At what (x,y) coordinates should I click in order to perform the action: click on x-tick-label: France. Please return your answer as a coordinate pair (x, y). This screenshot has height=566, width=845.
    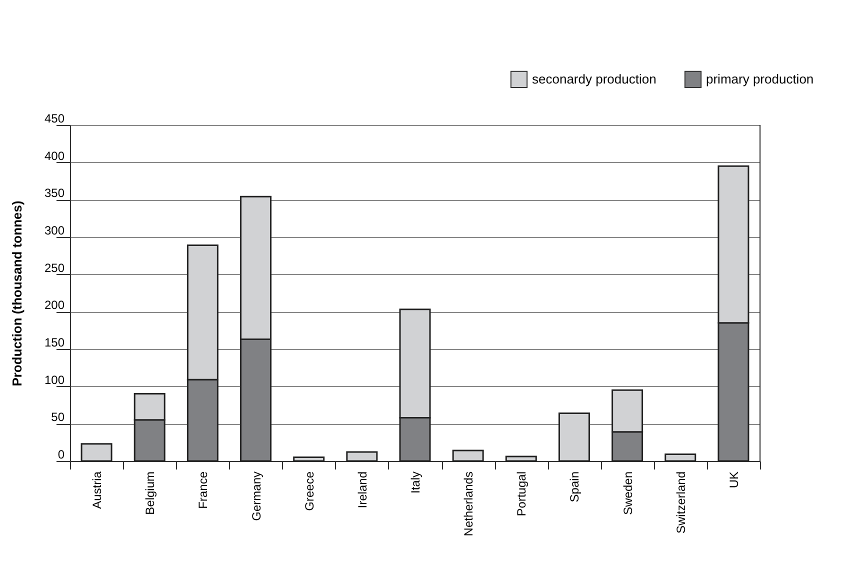
    Looking at the image, I should click on (203, 490).